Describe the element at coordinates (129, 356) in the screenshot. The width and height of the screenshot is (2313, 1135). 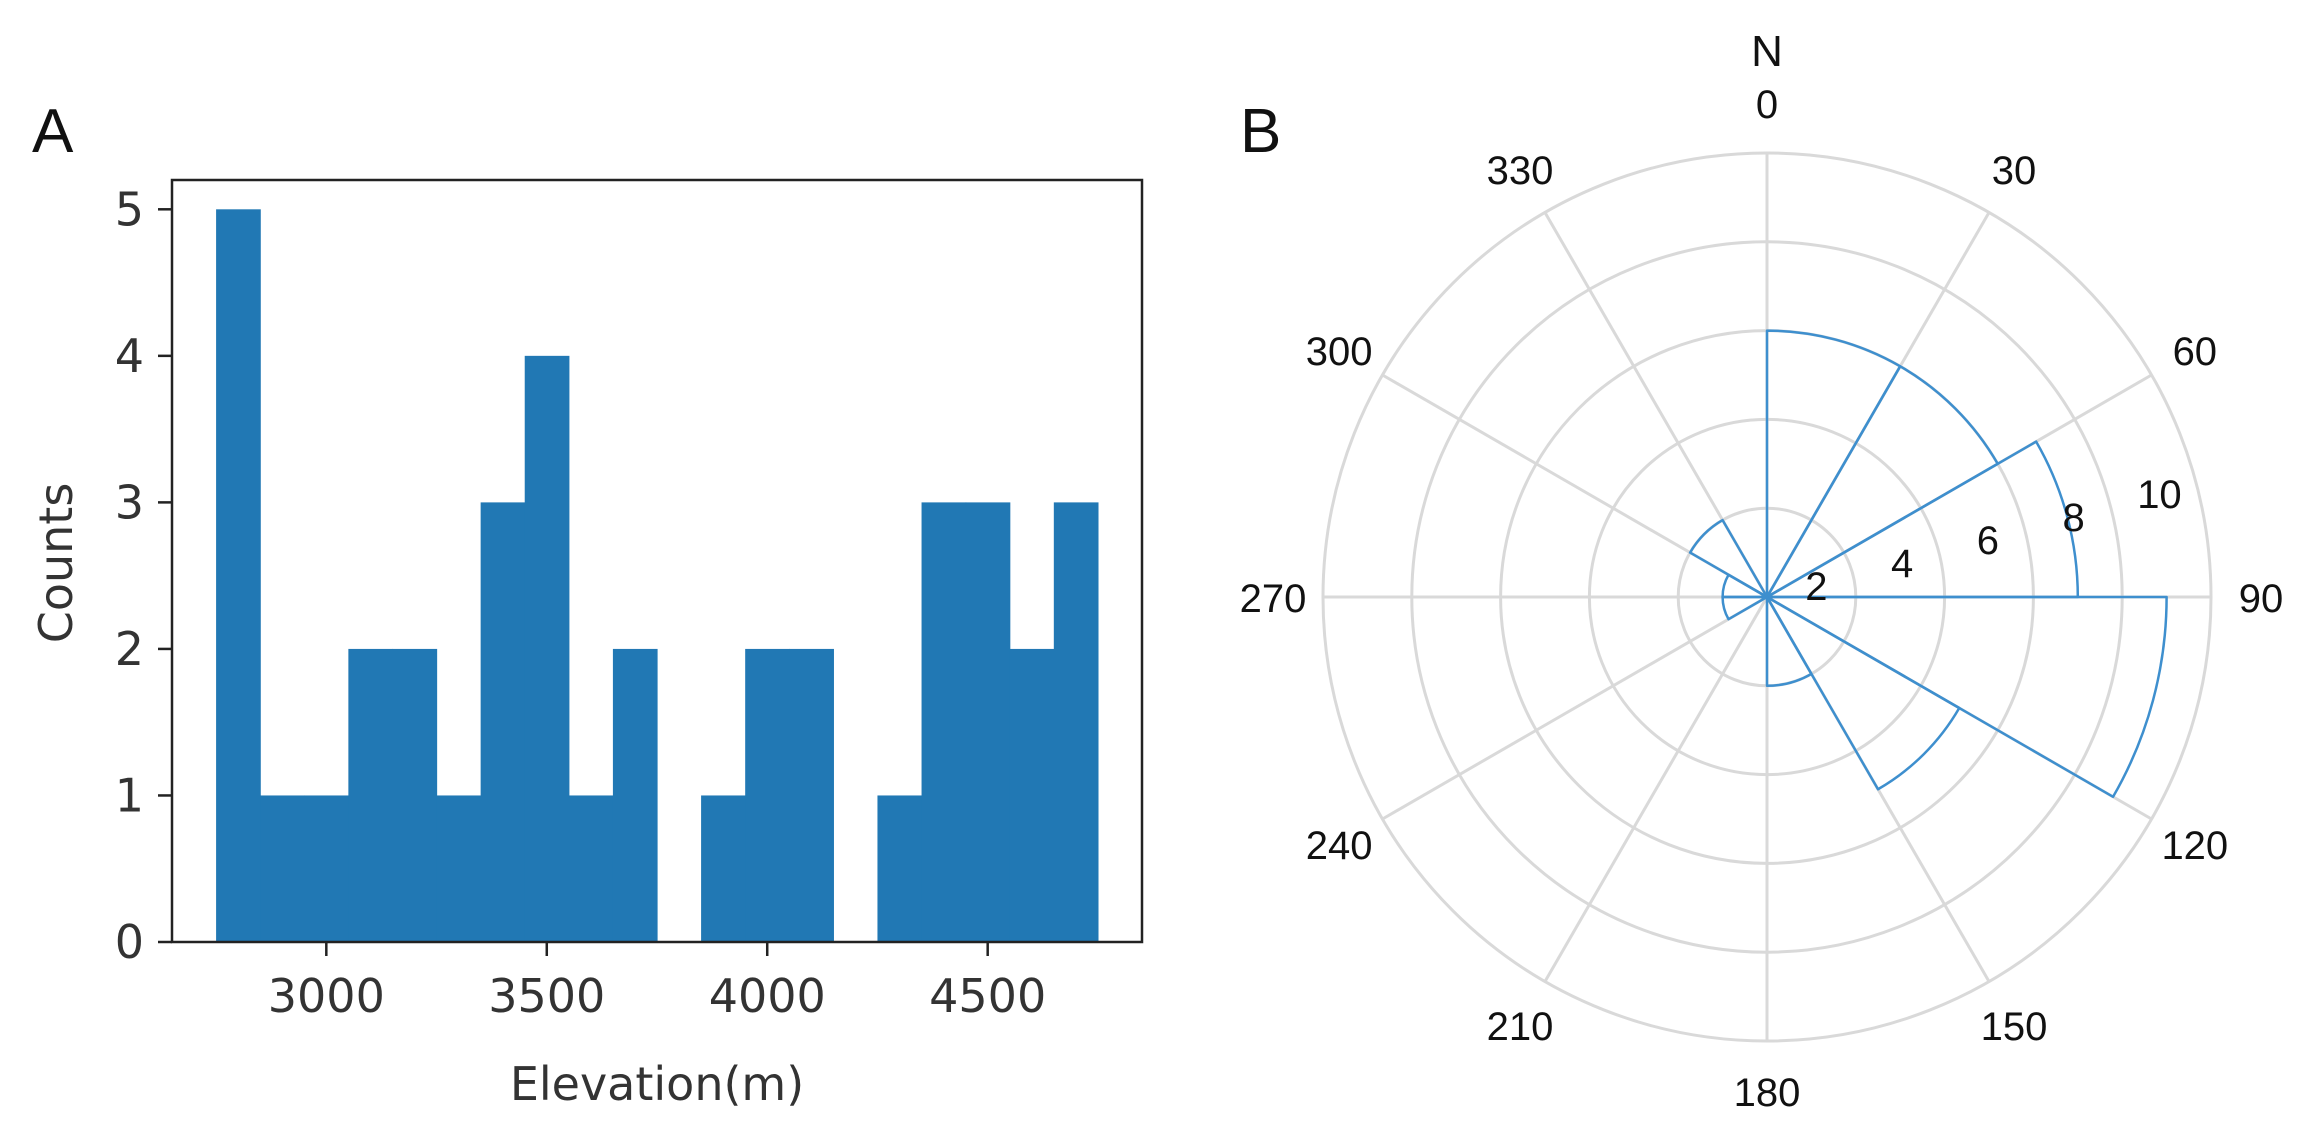
I see `y-tick-label: 4` at that location.